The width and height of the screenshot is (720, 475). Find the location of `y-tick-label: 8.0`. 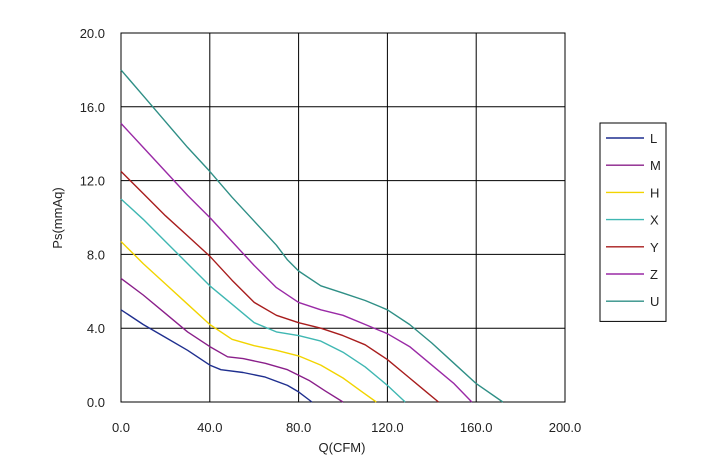

y-tick-label: 8.0 is located at coordinates (96, 254).